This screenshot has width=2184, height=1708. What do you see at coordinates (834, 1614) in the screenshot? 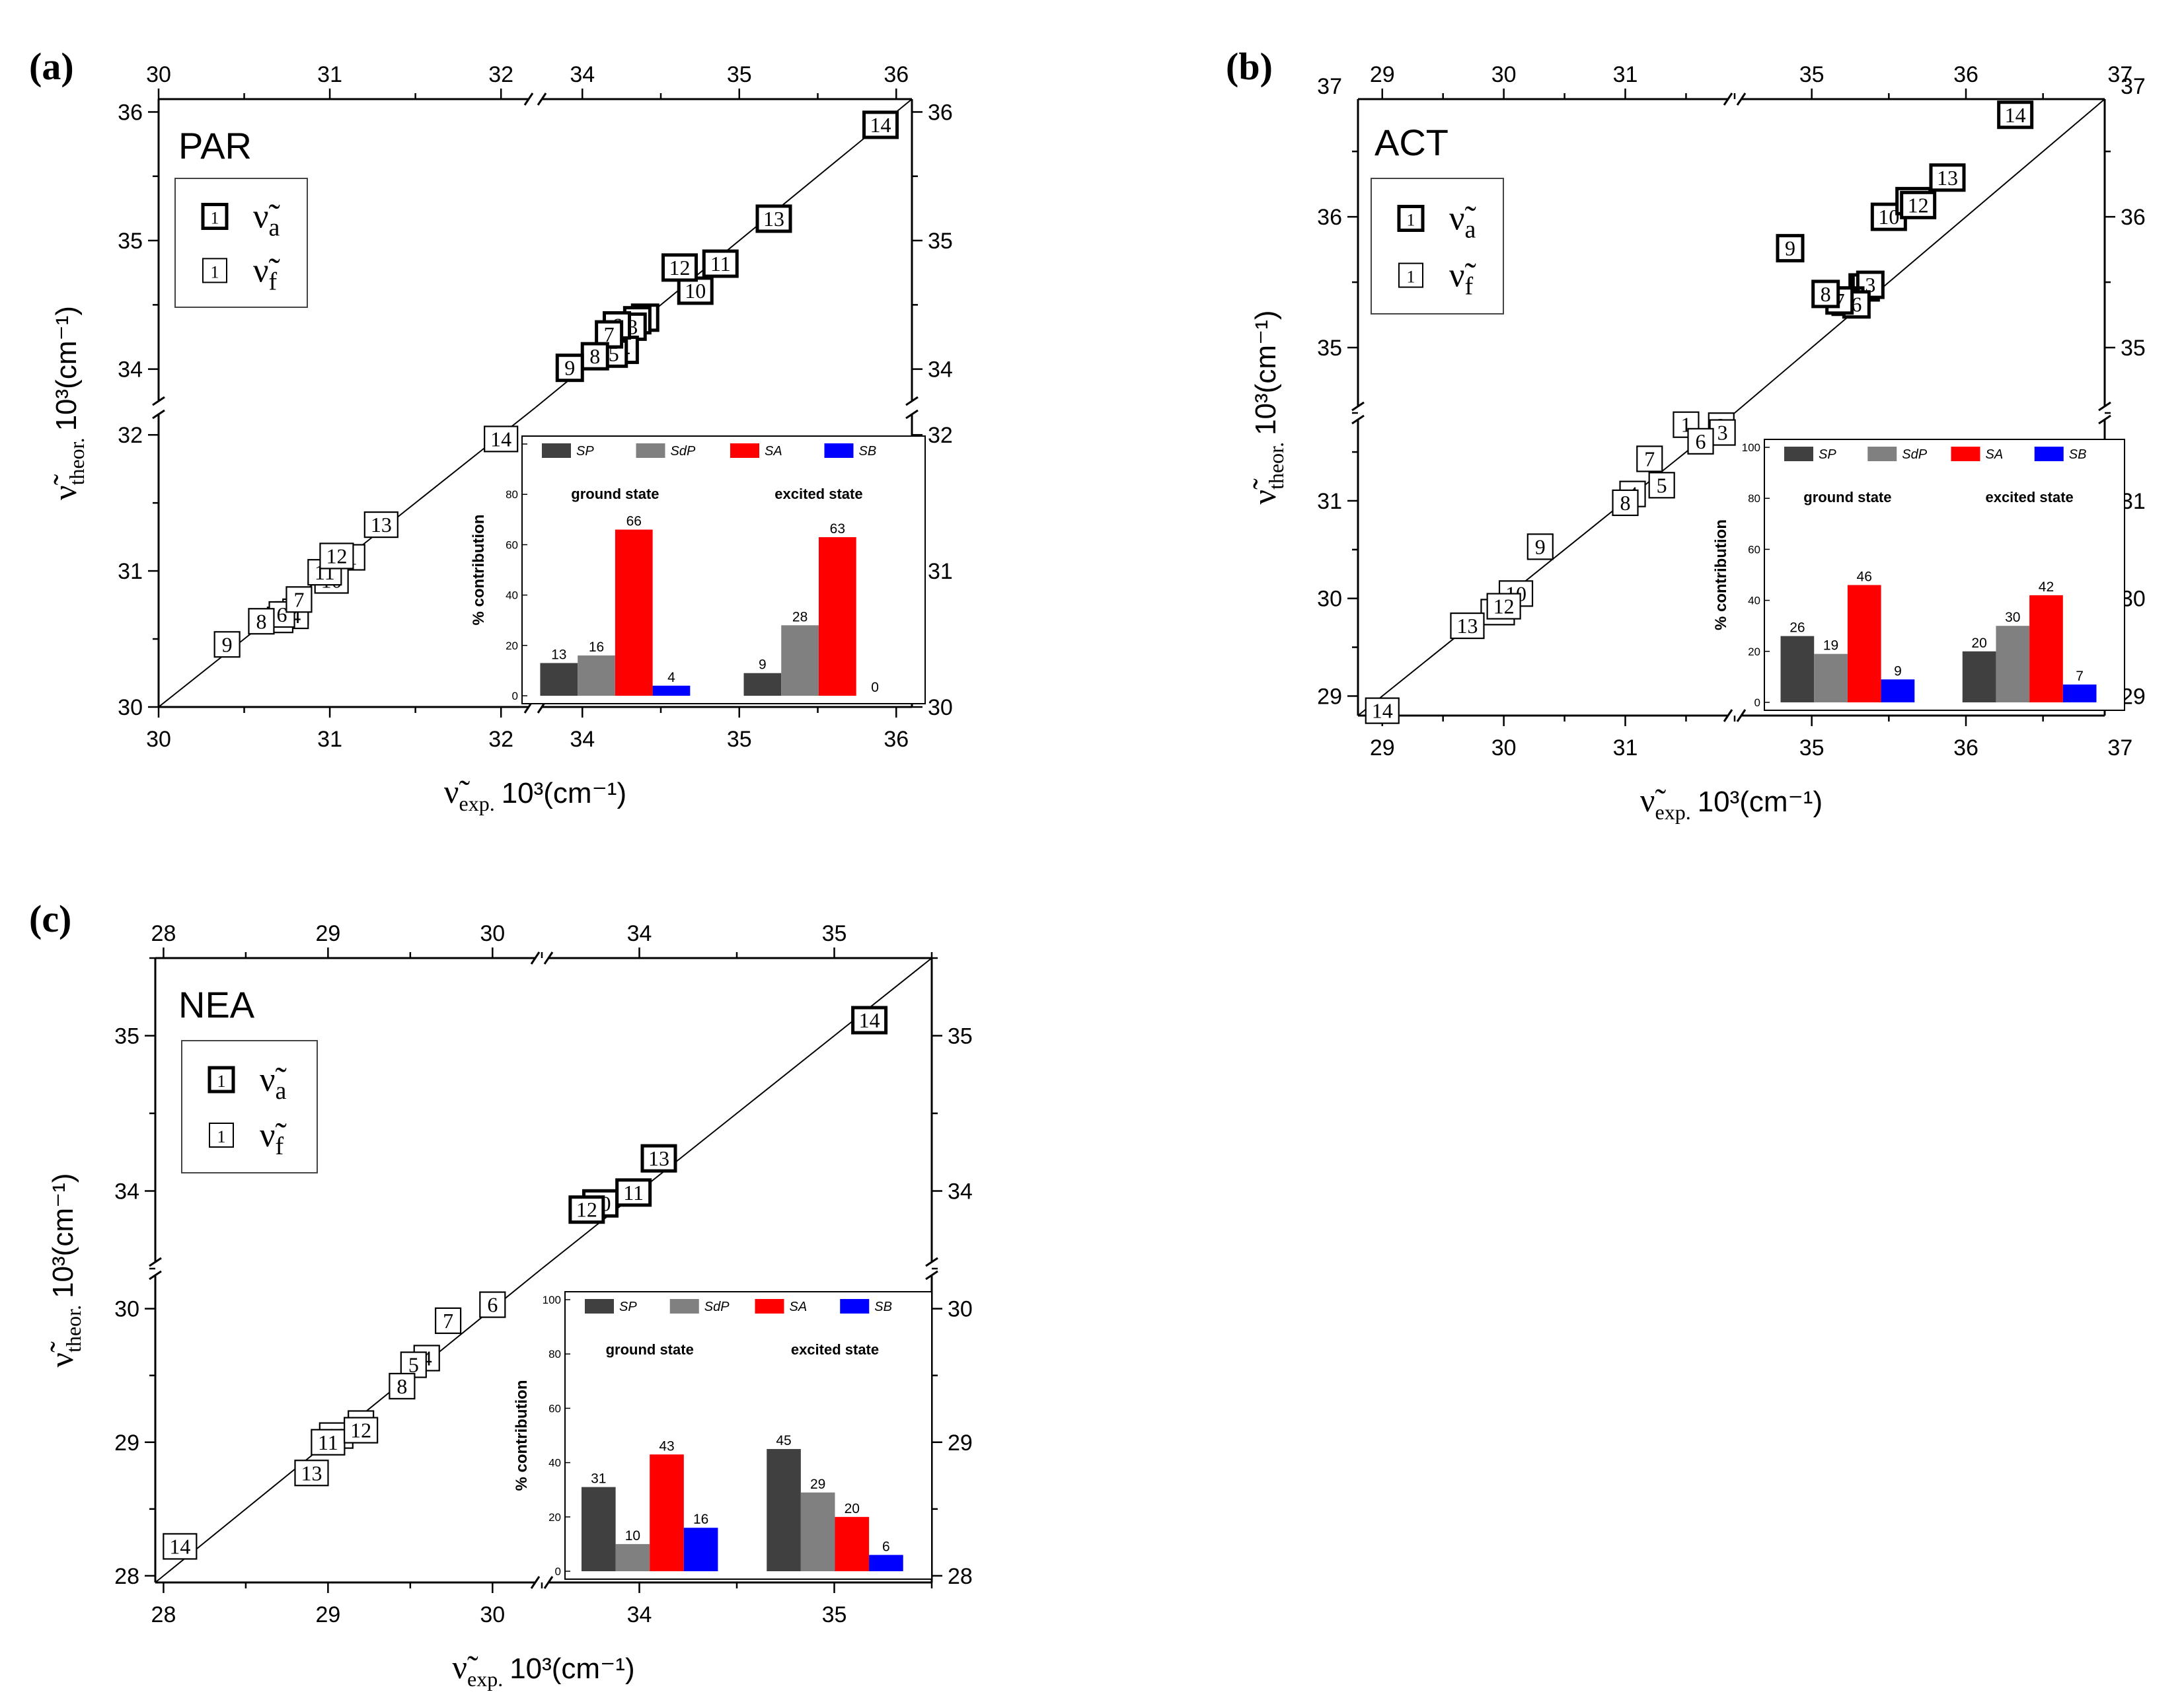
I see `x-tick-label-bottom: 35` at bounding box center [834, 1614].